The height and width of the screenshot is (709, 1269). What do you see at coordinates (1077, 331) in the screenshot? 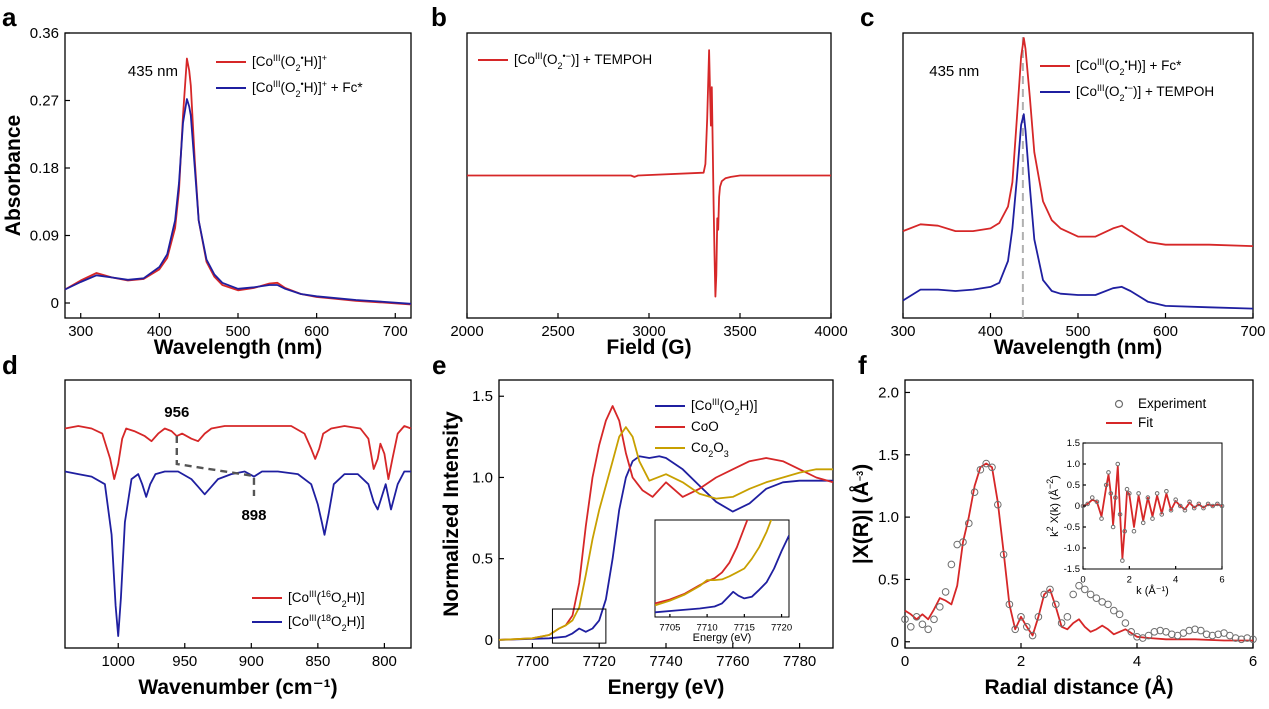
I see `panel-c-xtick-label: 500` at bounding box center [1077, 331].